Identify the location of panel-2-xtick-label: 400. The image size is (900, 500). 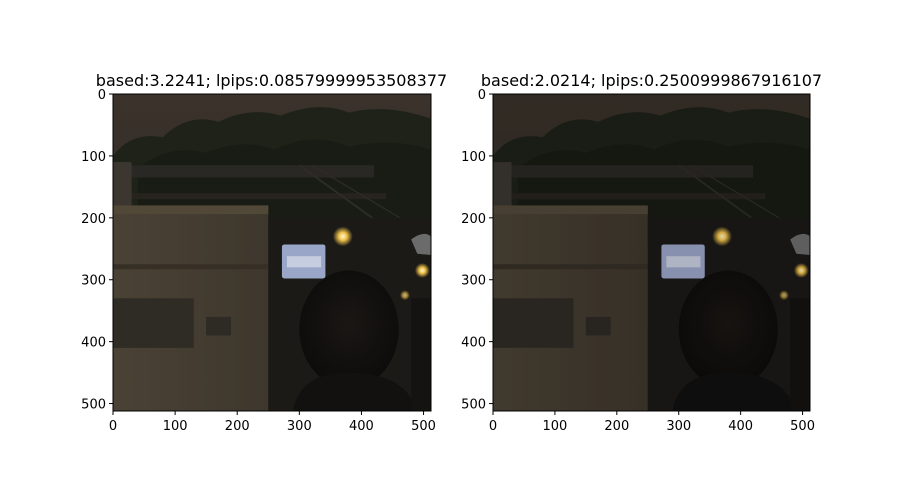
(740, 426).